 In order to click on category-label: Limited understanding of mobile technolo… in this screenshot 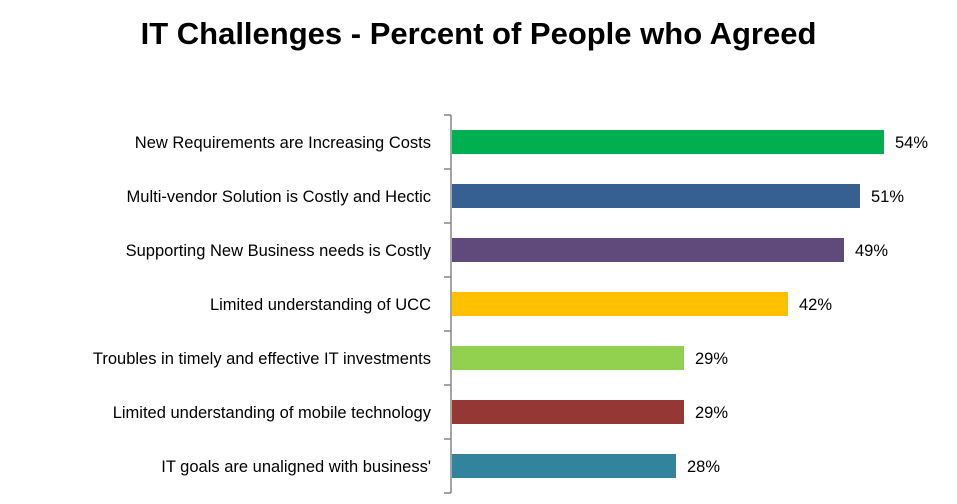, I will do `click(272, 413)`.